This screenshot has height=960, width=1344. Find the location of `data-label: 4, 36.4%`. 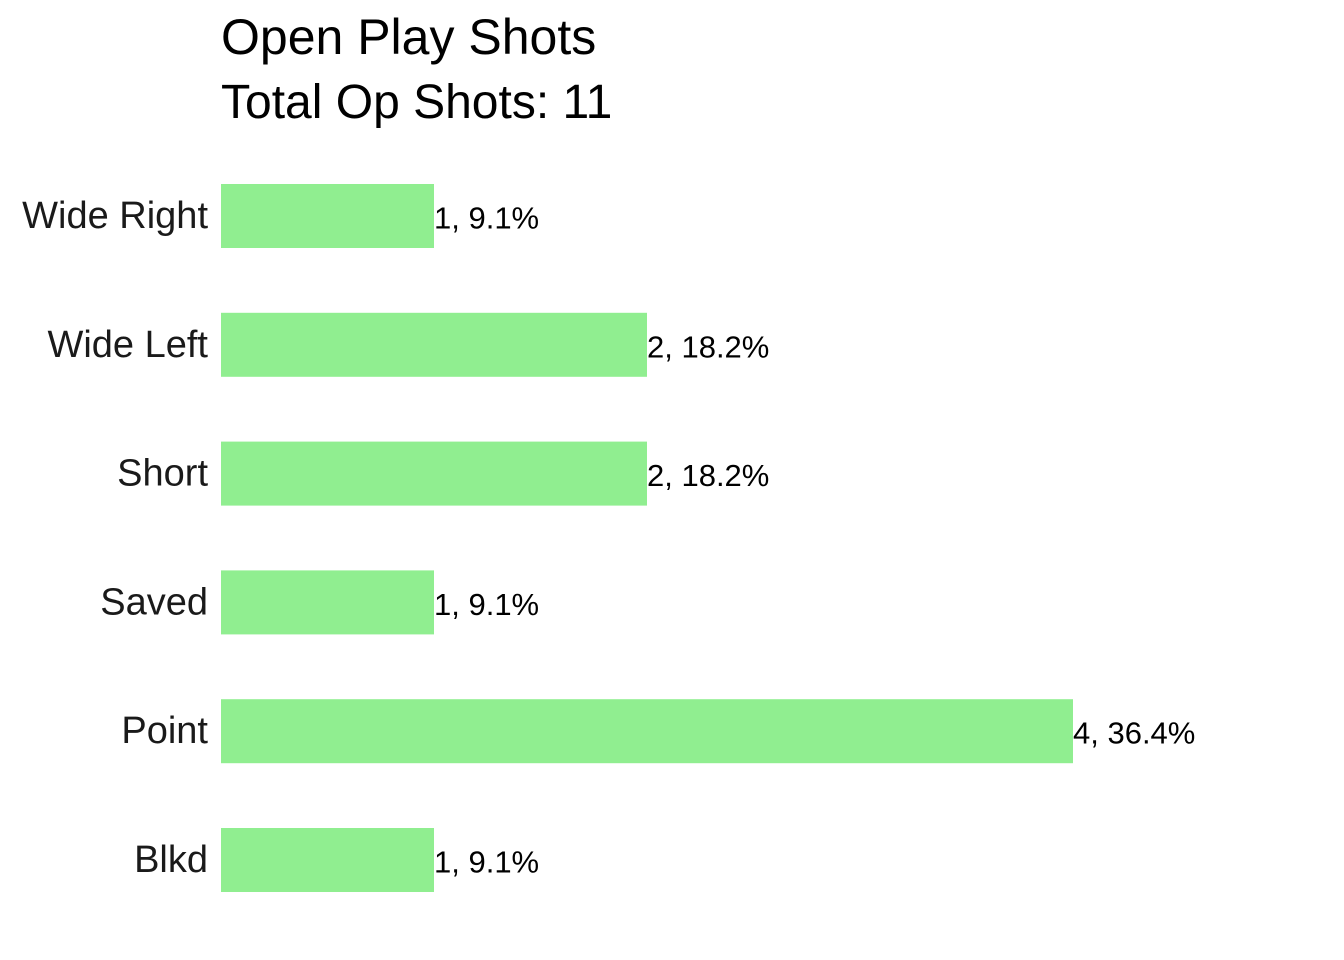

data-label: 4, 36.4% is located at coordinates (1134, 733).